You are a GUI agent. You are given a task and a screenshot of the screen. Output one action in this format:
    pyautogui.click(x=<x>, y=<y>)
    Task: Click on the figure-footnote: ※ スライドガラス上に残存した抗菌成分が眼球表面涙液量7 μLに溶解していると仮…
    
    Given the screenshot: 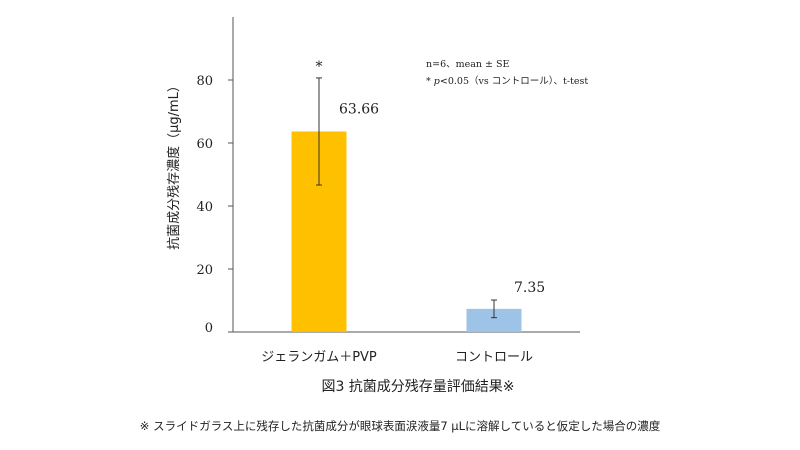 What is the action you would take?
    pyautogui.click(x=400, y=426)
    